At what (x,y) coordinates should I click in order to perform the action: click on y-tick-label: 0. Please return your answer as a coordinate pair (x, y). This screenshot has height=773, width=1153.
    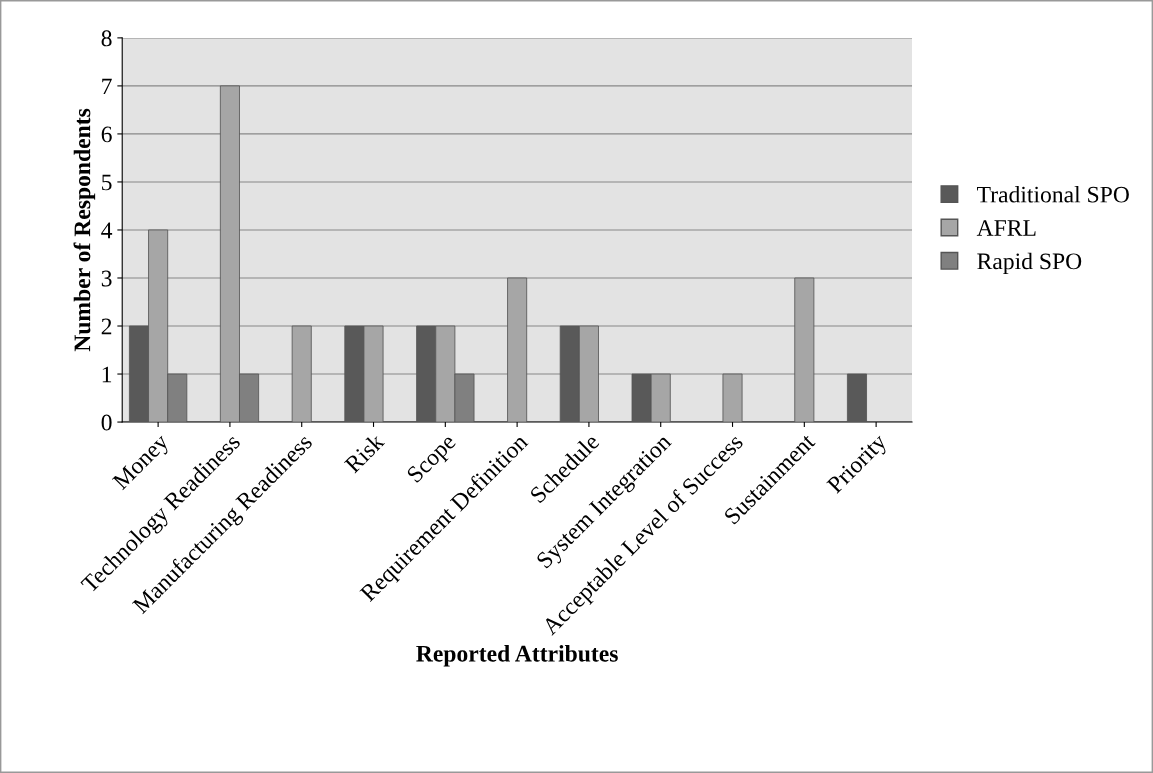
    Looking at the image, I should click on (106, 422).